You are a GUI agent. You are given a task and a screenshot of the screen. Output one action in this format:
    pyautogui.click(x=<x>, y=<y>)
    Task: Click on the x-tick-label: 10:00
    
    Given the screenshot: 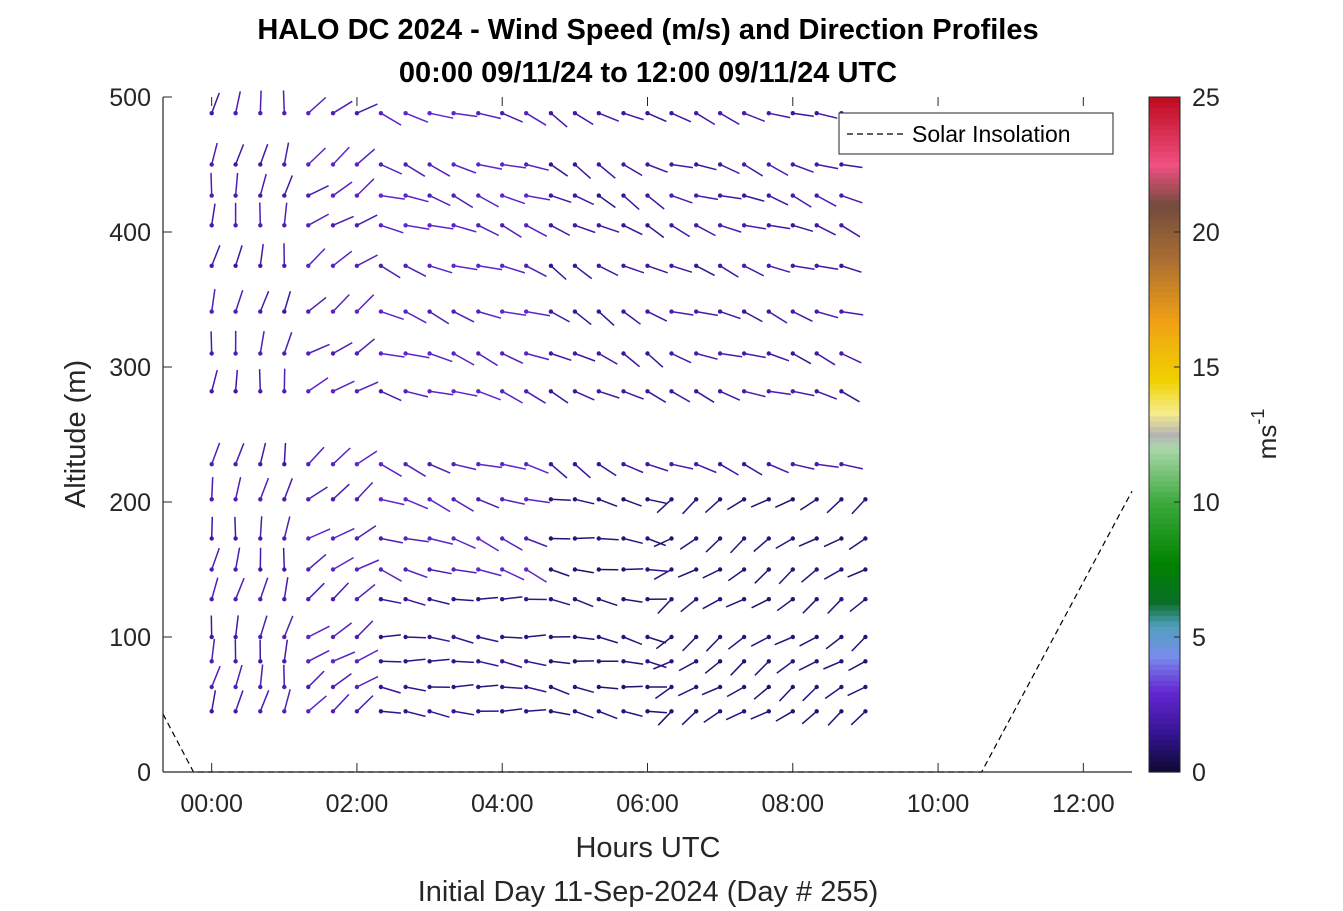 What is the action you would take?
    pyautogui.click(x=938, y=804)
    